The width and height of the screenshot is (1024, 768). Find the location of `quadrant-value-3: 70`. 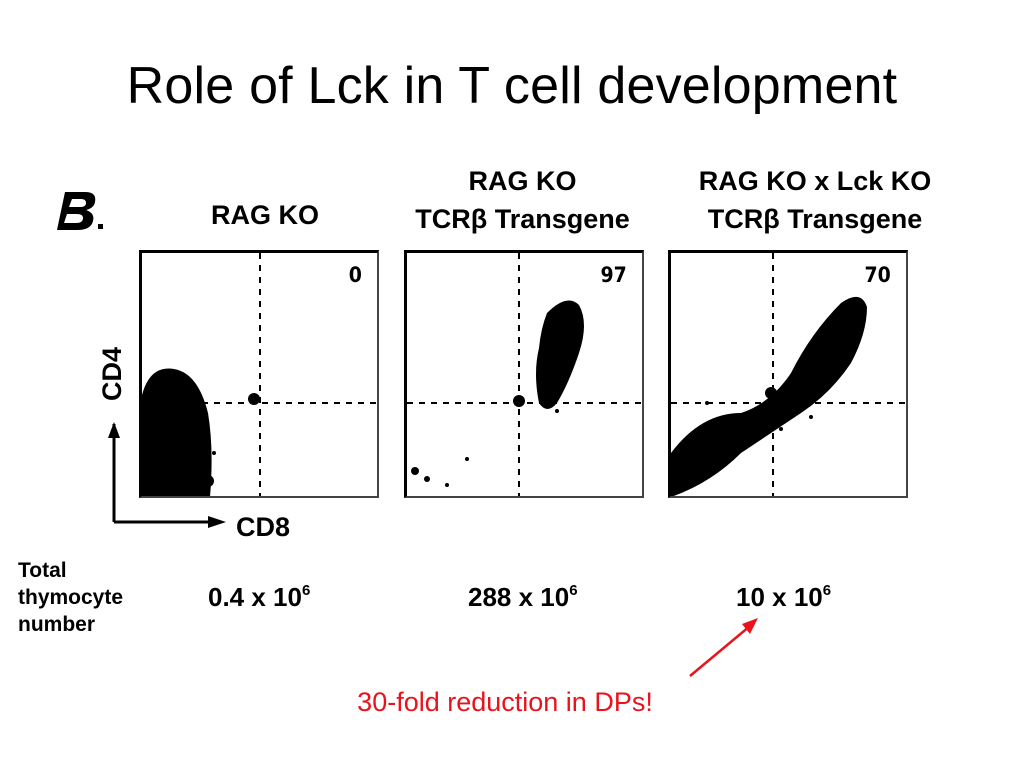

quadrant-value-3: 70 is located at coordinates (877, 275).